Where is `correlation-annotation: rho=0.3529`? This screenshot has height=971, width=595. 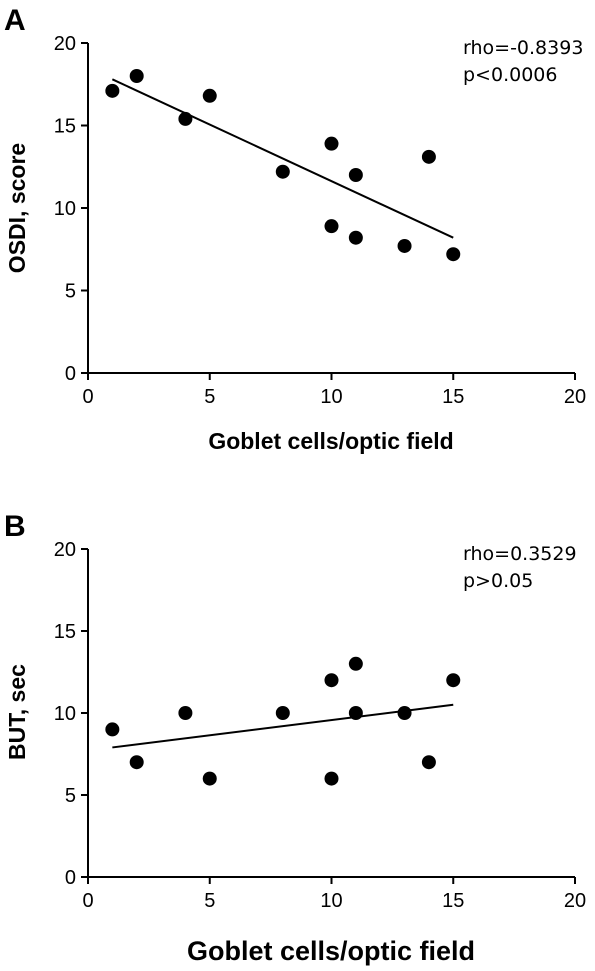
correlation-annotation: rho=0.3529 is located at coordinates (520, 554).